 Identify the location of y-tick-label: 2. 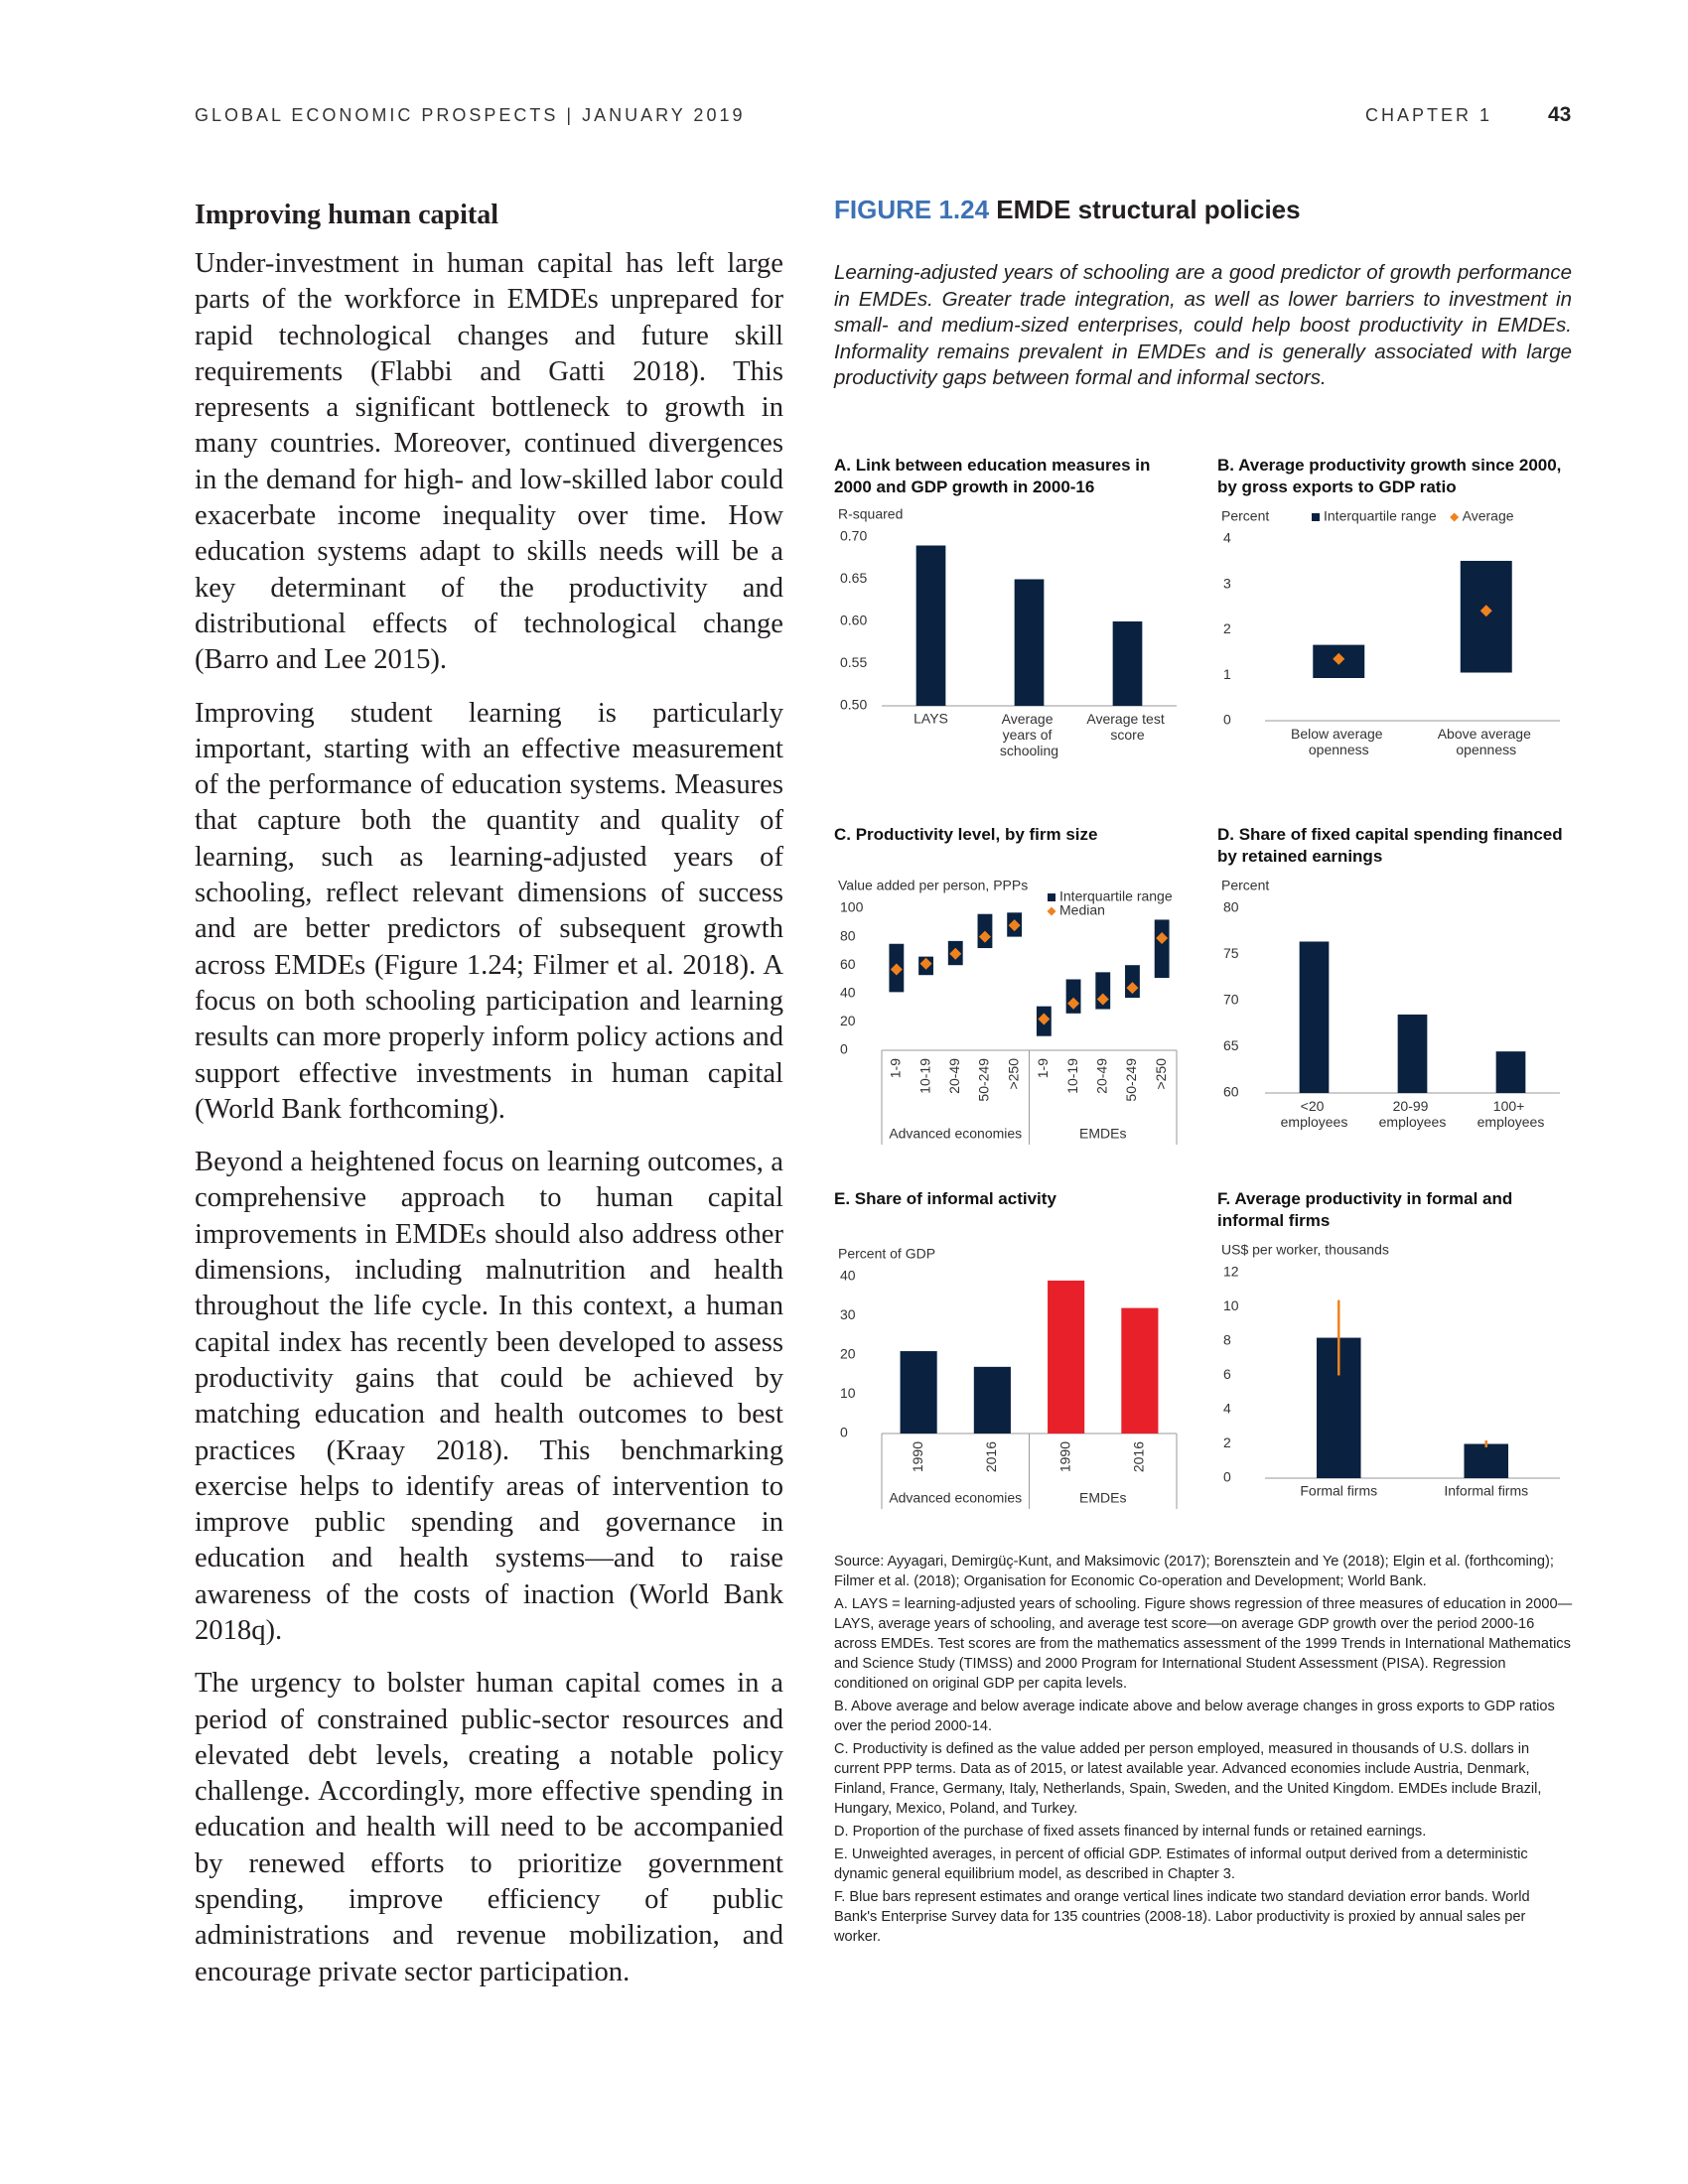
(1227, 628).